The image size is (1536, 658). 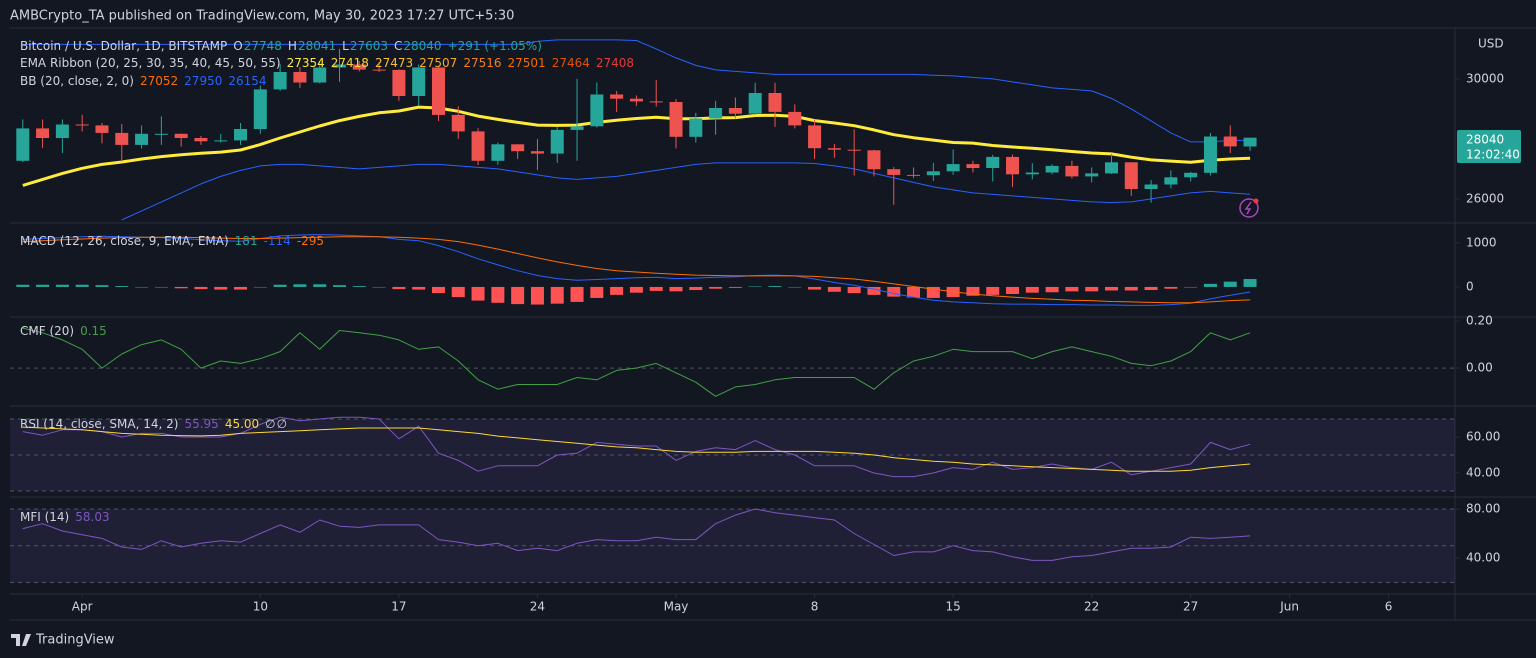 I want to click on x-tick-label: Apr, so click(x=82, y=607).